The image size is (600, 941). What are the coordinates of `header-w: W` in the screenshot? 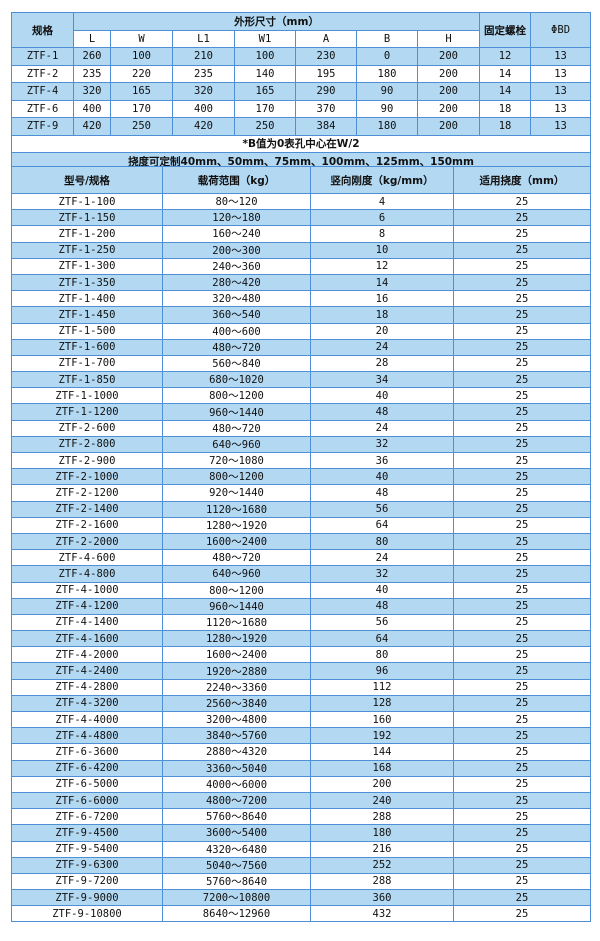 It's located at (141, 38).